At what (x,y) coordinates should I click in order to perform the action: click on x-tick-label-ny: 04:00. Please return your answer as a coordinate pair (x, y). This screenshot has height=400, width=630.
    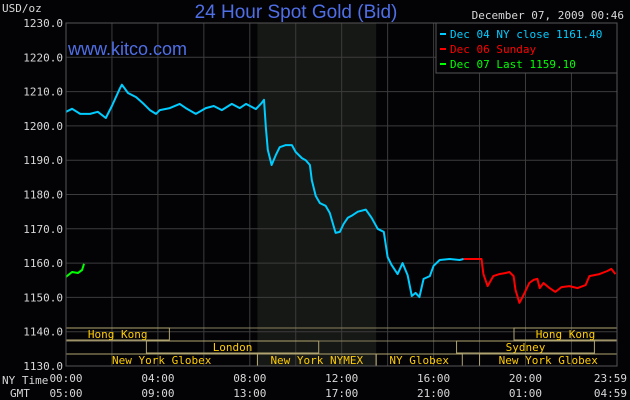
    Looking at the image, I should click on (157, 378).